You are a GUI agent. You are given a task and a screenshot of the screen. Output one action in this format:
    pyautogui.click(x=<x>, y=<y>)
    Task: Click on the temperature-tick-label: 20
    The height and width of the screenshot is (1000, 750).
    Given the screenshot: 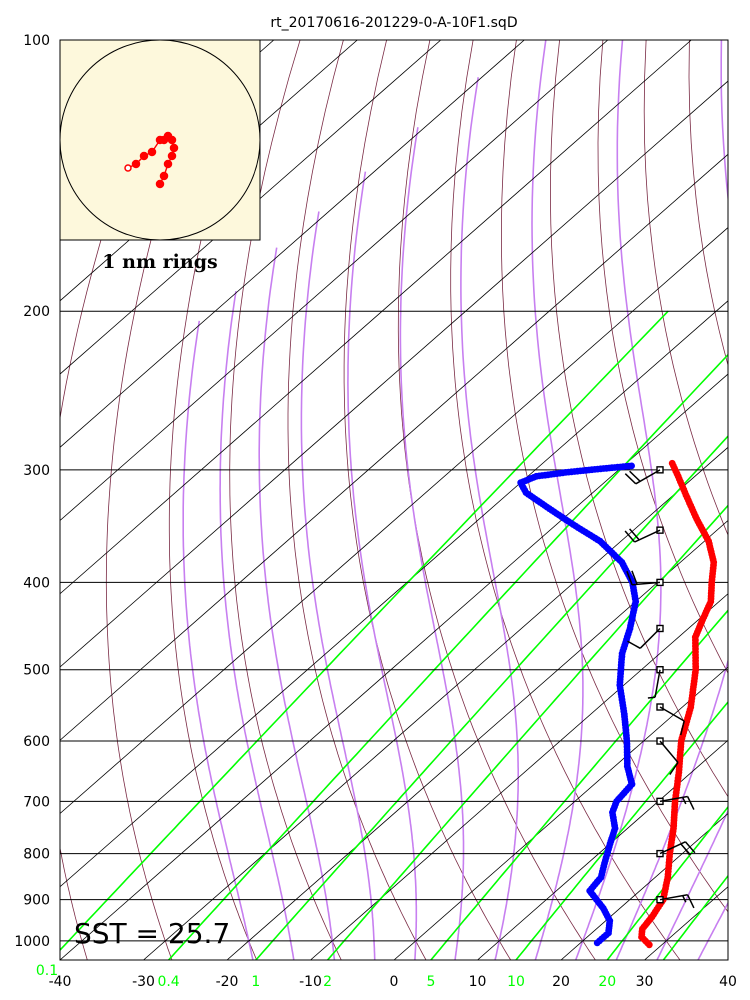 What is the action you would take?
    pyautogui.click(x=561, y=982)
    